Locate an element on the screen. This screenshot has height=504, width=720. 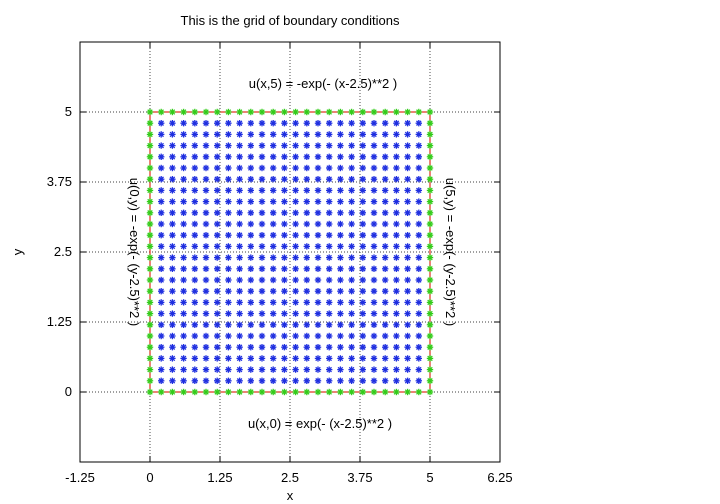
annotation-left: u(0,y) = -exp(- (y-2.5)**2 ) is located at coordinates (134, 252).